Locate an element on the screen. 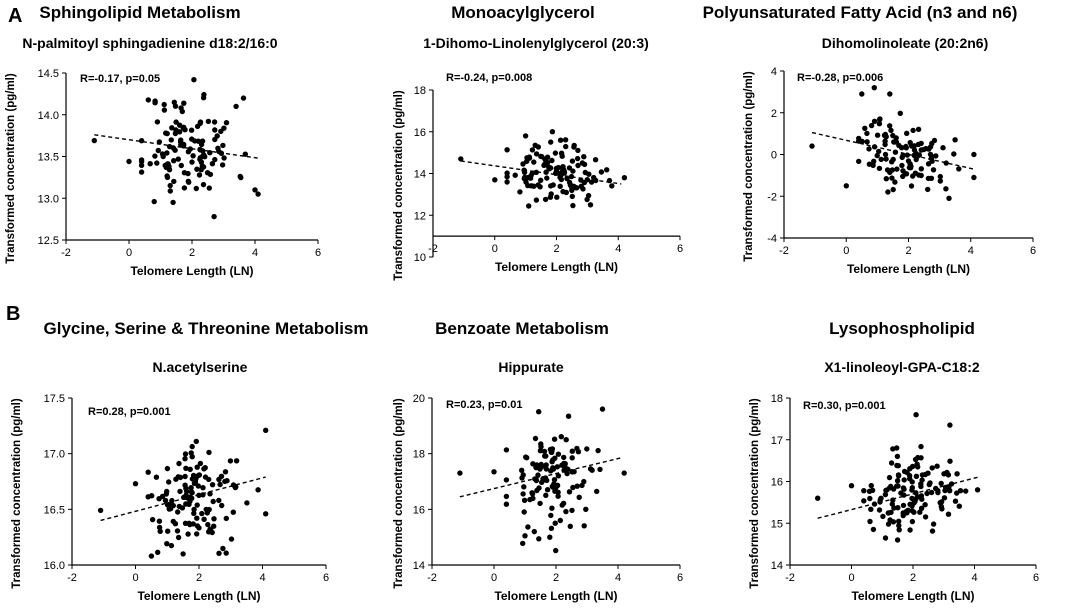  y-tick-label: 17 is located at coordinates (777, 441).